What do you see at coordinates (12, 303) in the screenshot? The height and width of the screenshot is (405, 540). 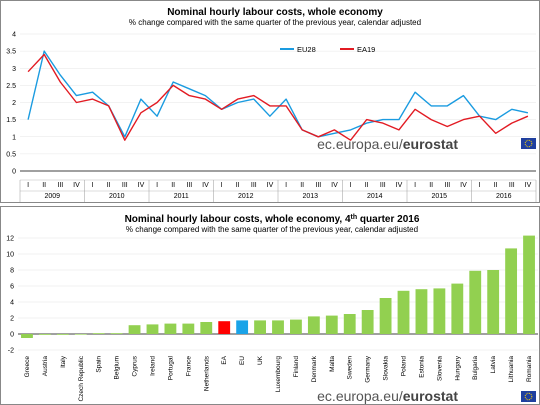 I see `bar-y-tick-label: 4` at bounding box center [12, 303].